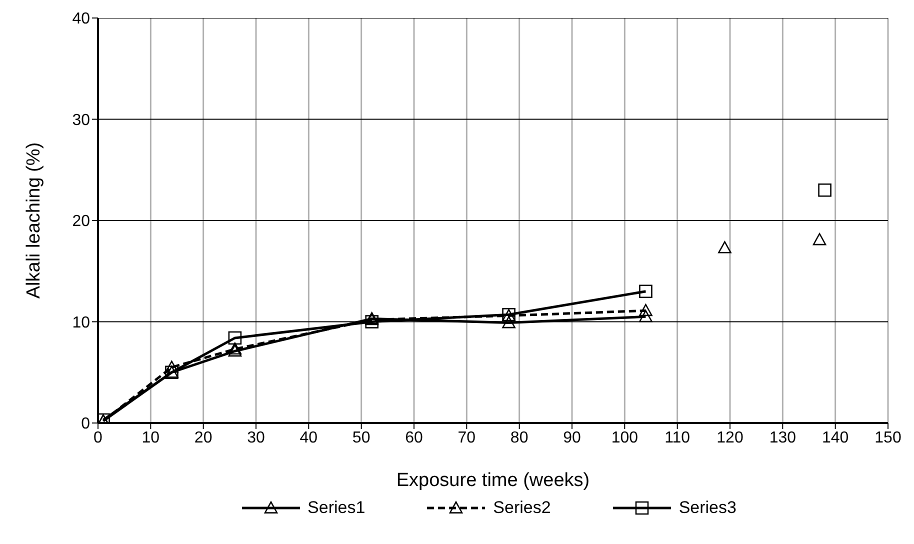  I want to click on x-tick-label: 120, so click(730, 437).